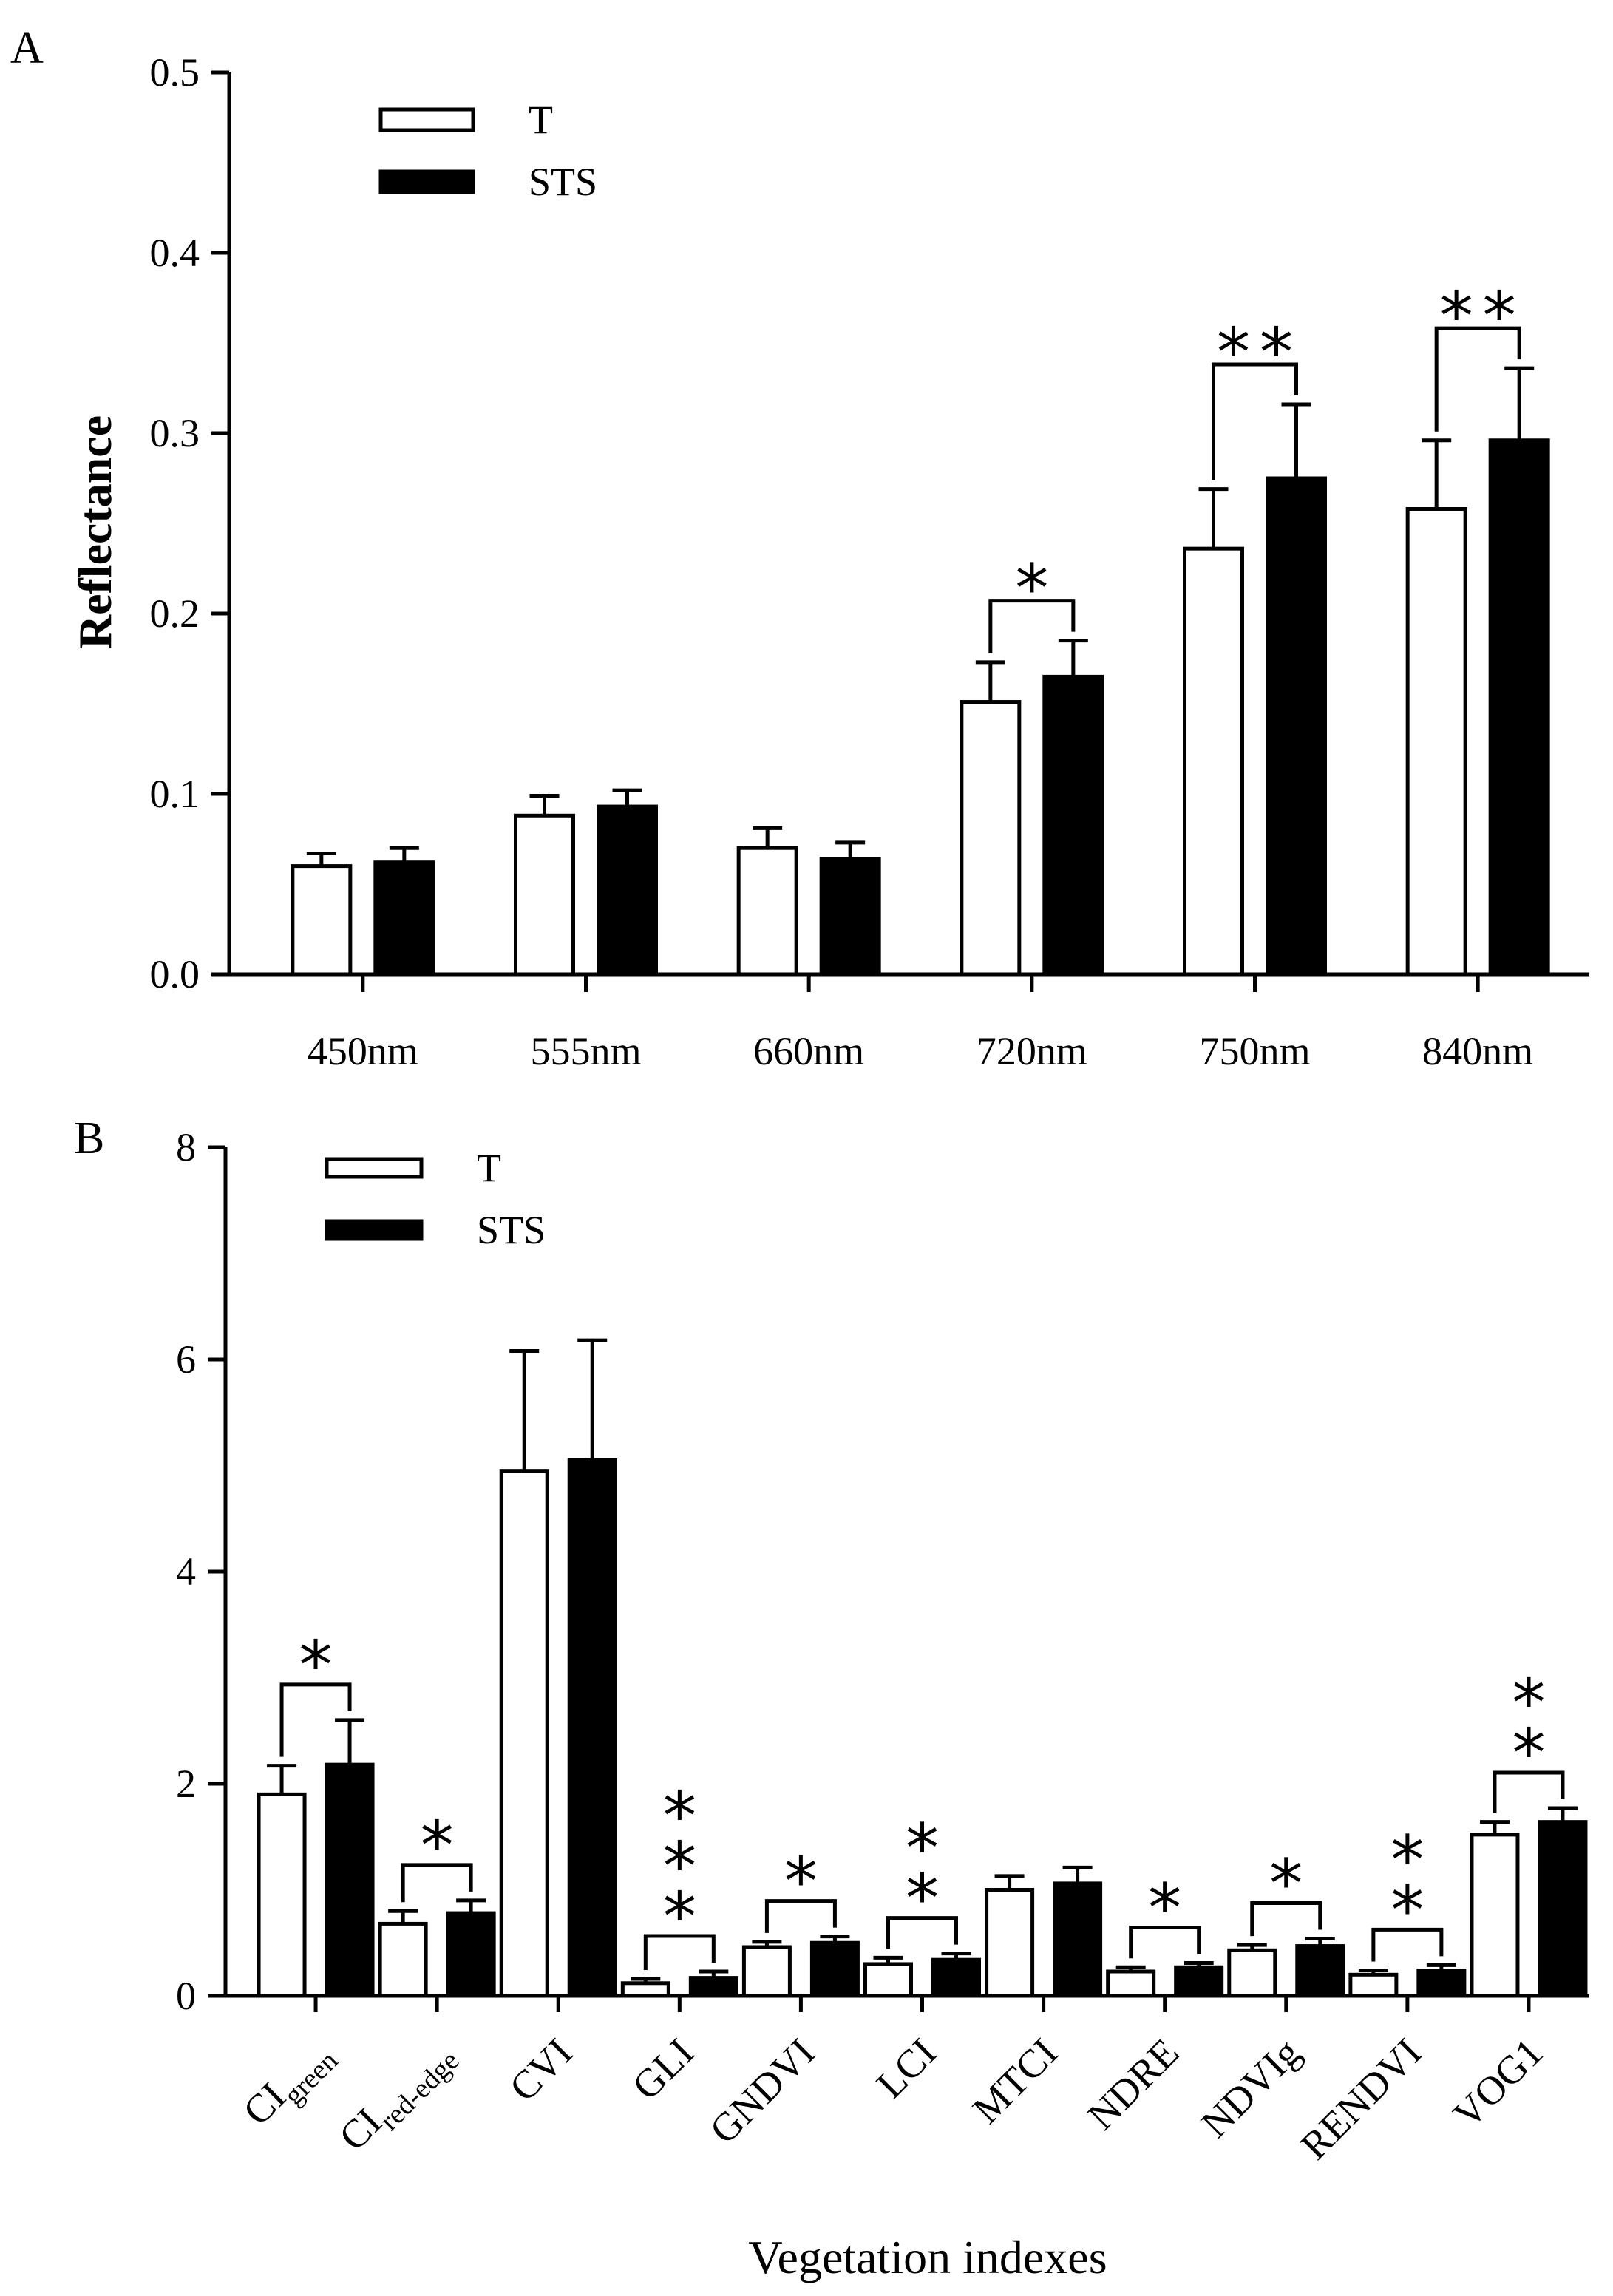  I want to click on x-tick-label: CVI, so click(541, 2070).